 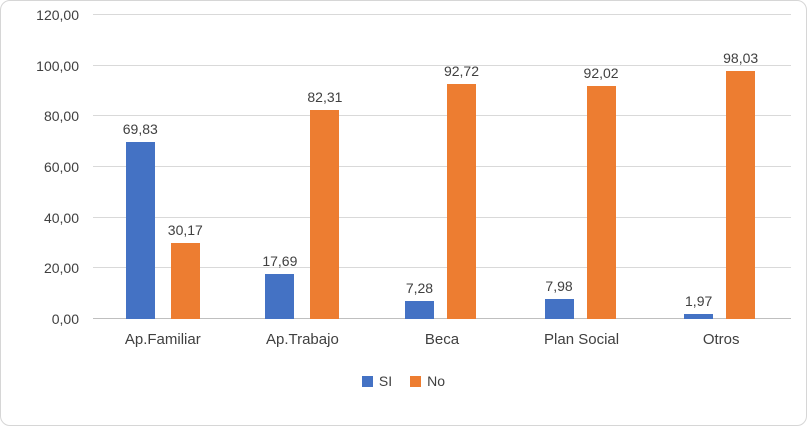 I want to click on bar-value-label: 69,83, so click(x=140, y=129).